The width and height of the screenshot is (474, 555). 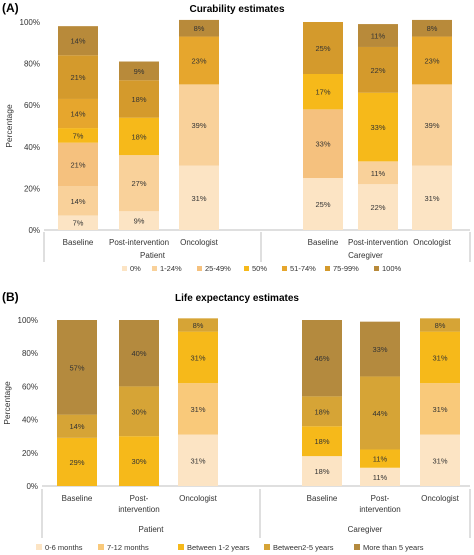 What do you see at coordinates (218, 547) in the screenshot?
I see `legend-label: Between 1-2 years` at bounding box center [218, 547].